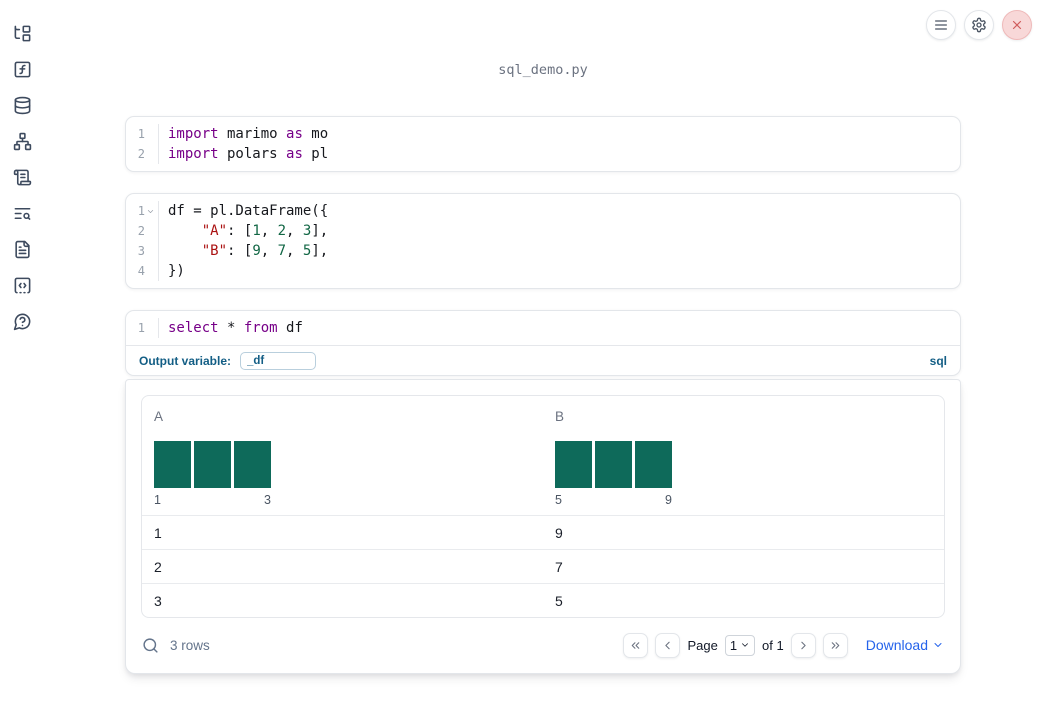 The width and height of the screenshot is (1043, 713). I want to click on close-button, so click(1017, 25).